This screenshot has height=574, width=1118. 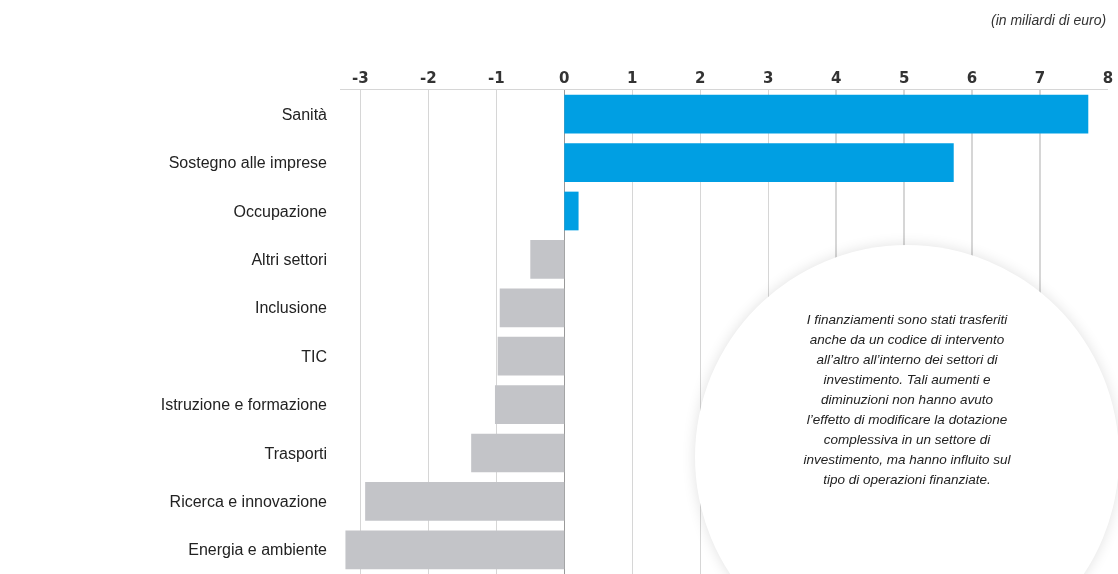 I want to click on y-tick-label: Inclusione, so click(x=291, y=308).